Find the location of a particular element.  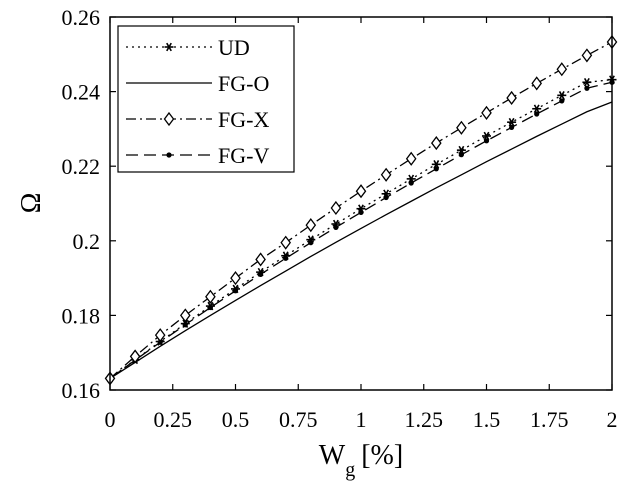

legend-marker-fg-x is located at coordinates (169, 119).